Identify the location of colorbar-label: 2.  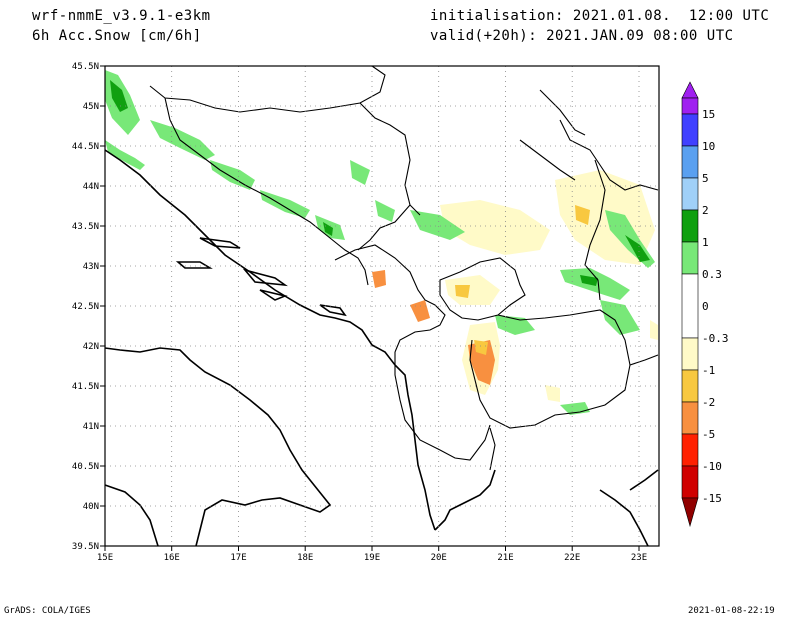
(705, 210).